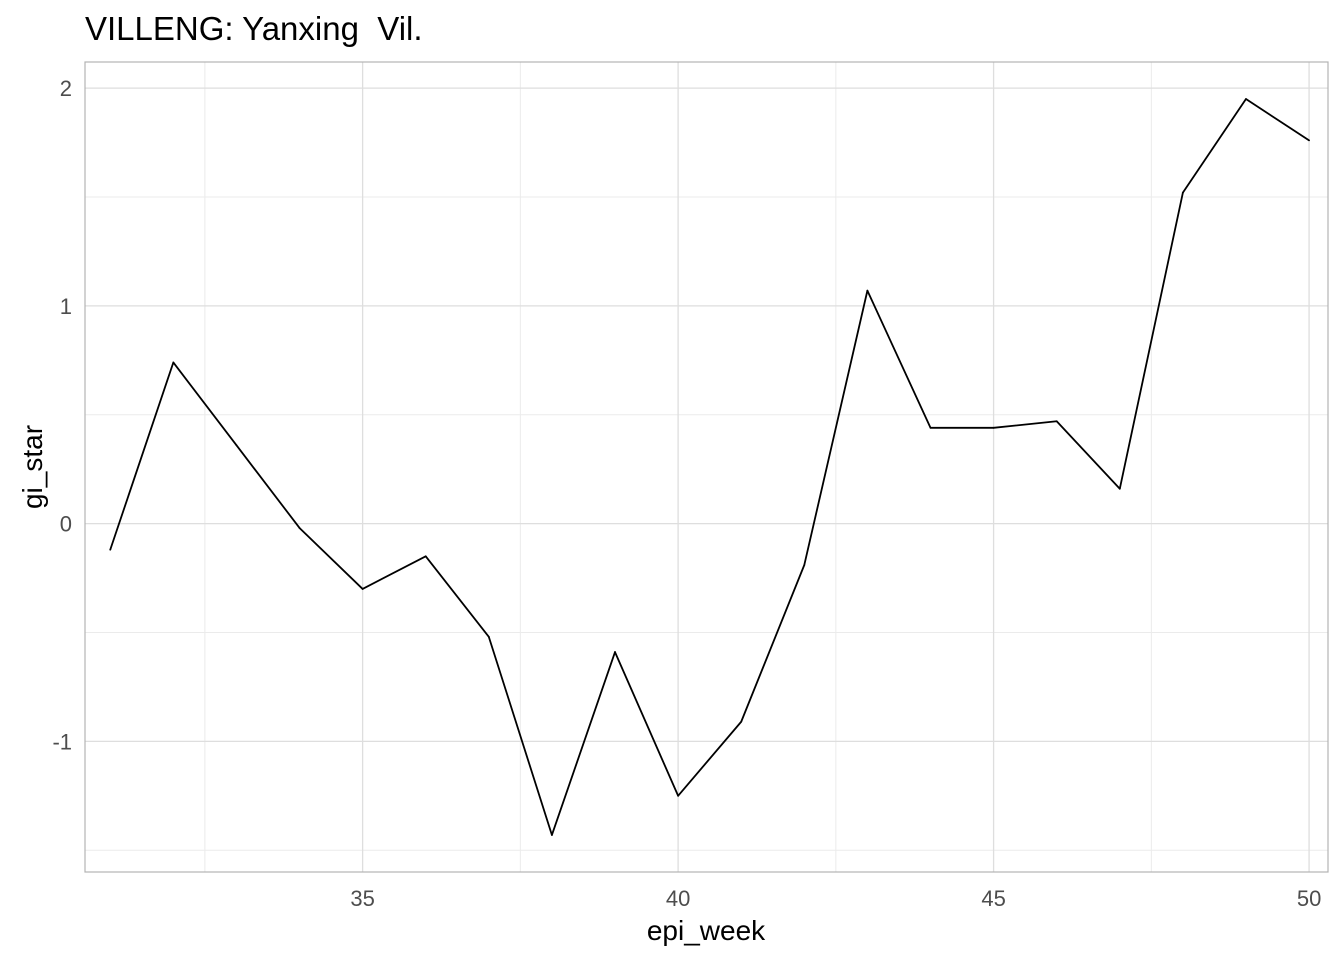  What do you see at coordinates (254, 28) in the screenshot?
I see `chart-title: VILLENG: Yanxing Vil.` at bounding box center [254, 28].